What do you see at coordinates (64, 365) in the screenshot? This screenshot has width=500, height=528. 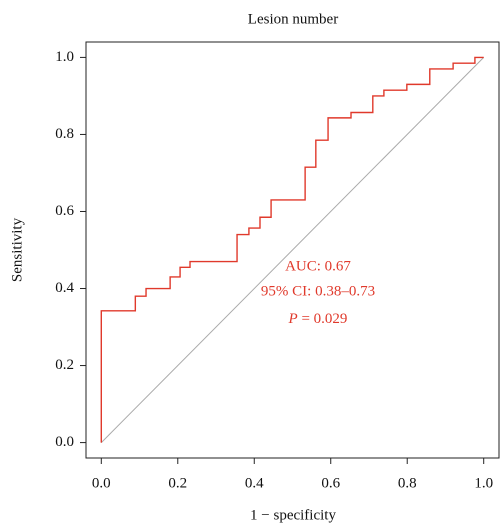 I see `y-tick-label: 0.2` at bounding box center [64, 365].